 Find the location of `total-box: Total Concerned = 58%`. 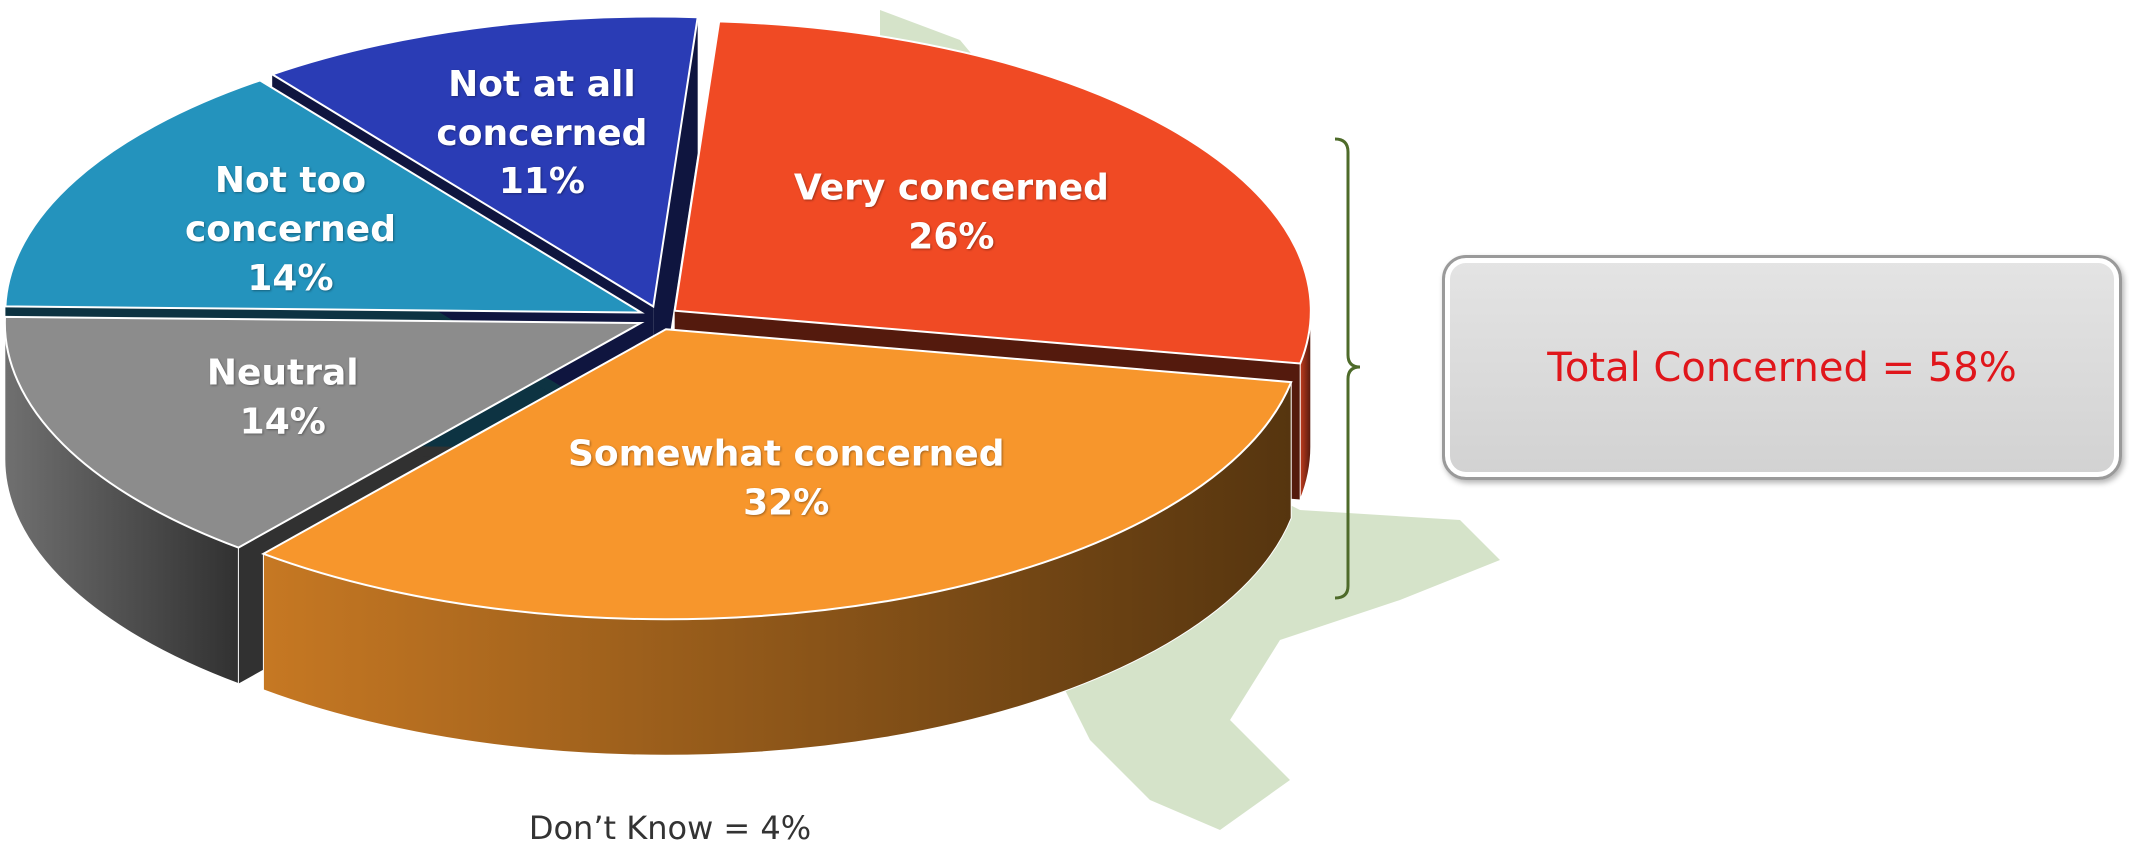

total-box: Total Concerned = 58% is located at coordinates (1782, 367).